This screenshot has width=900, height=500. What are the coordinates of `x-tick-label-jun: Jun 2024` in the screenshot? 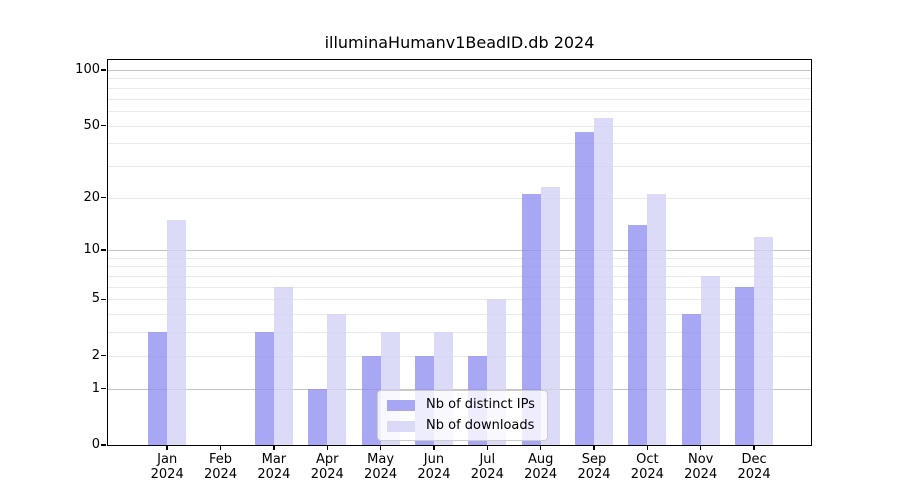 It's located at (434, 467).